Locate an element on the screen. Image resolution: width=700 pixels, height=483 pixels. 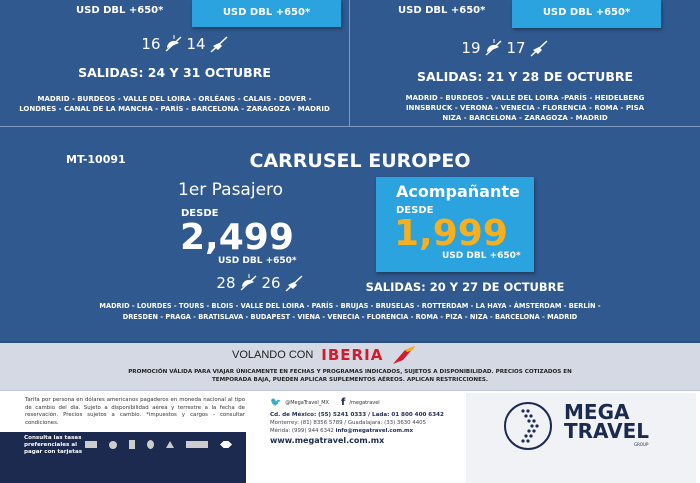
departures: SALIDAS: 21 Y 28 DE OCTUBRE is located at coordinates (525, 76).